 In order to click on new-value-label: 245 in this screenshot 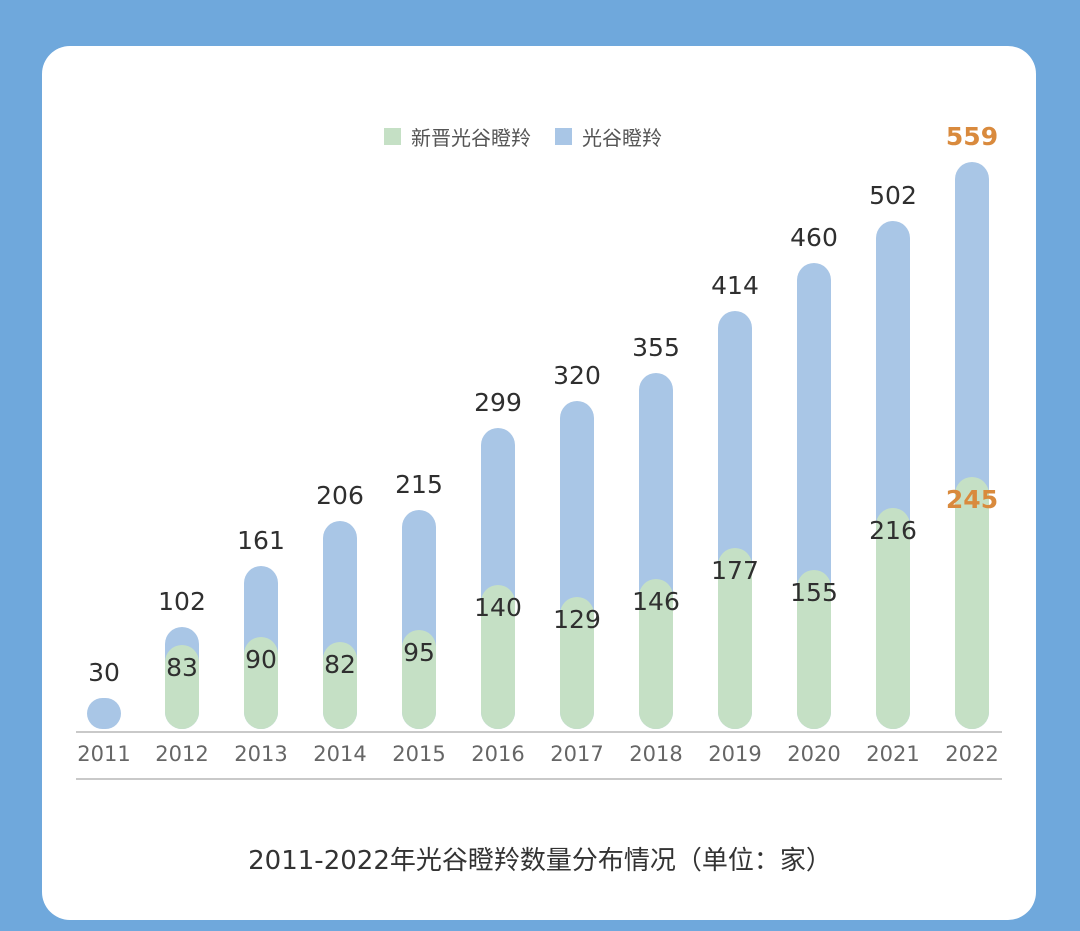, I will do `click(972, 499)`.